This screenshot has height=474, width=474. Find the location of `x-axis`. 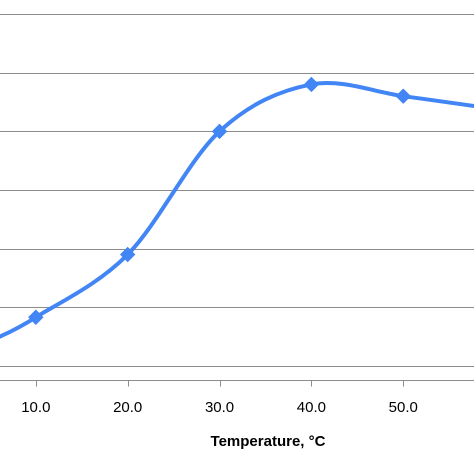

x-axis is located at coordinates (237, 383).